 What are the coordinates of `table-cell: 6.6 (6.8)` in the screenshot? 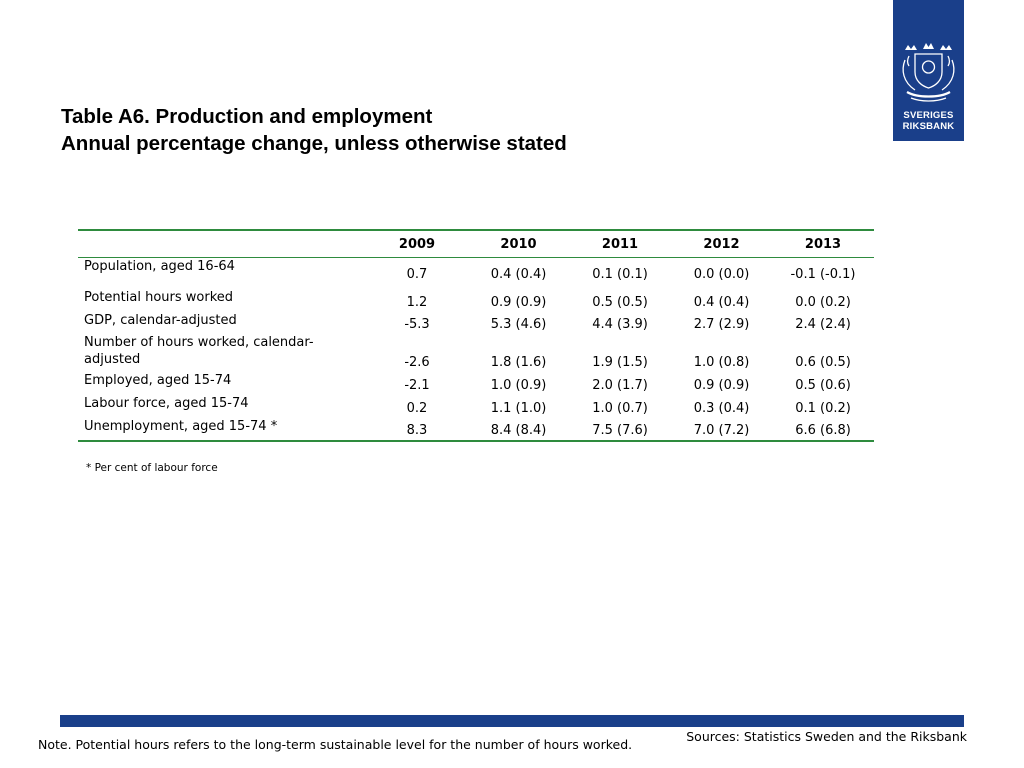 It's located at (823, 430).